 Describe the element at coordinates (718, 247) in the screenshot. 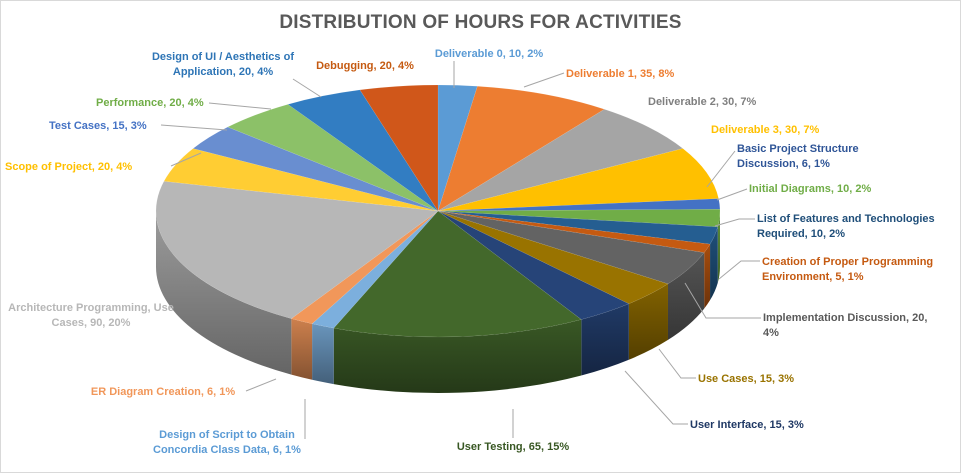

I see `pie-side-initial-diagrams` at that location.